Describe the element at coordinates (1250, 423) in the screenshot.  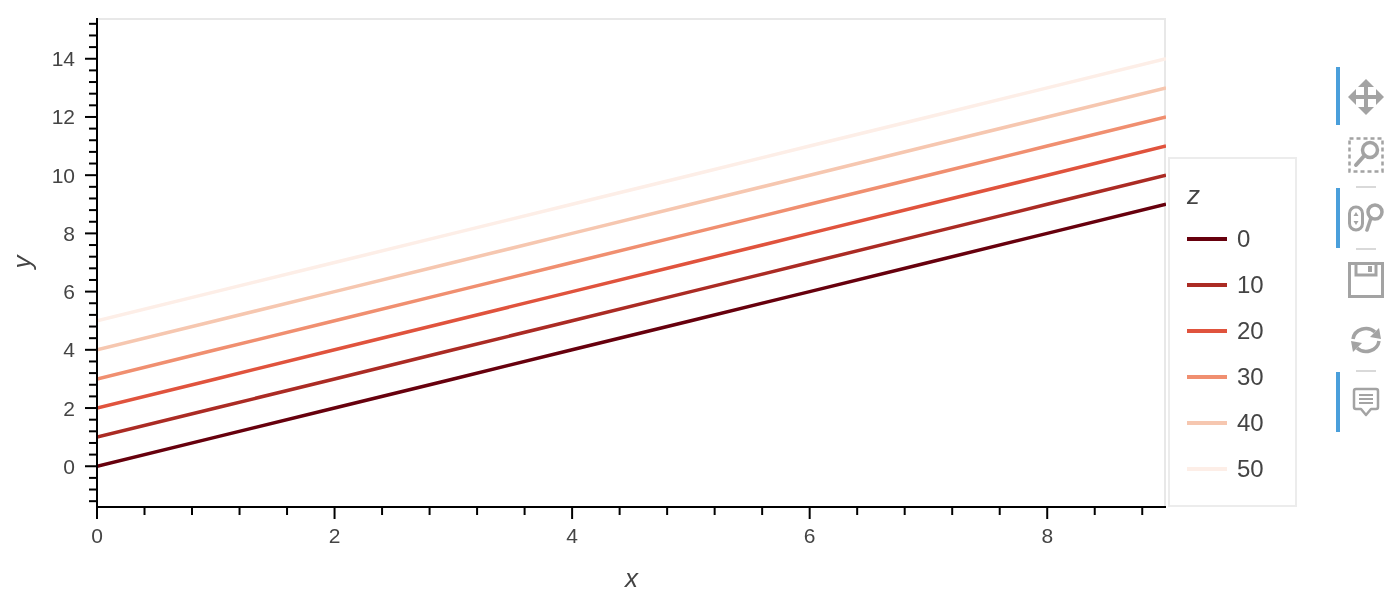
I see `legend-label: 40` at that location.